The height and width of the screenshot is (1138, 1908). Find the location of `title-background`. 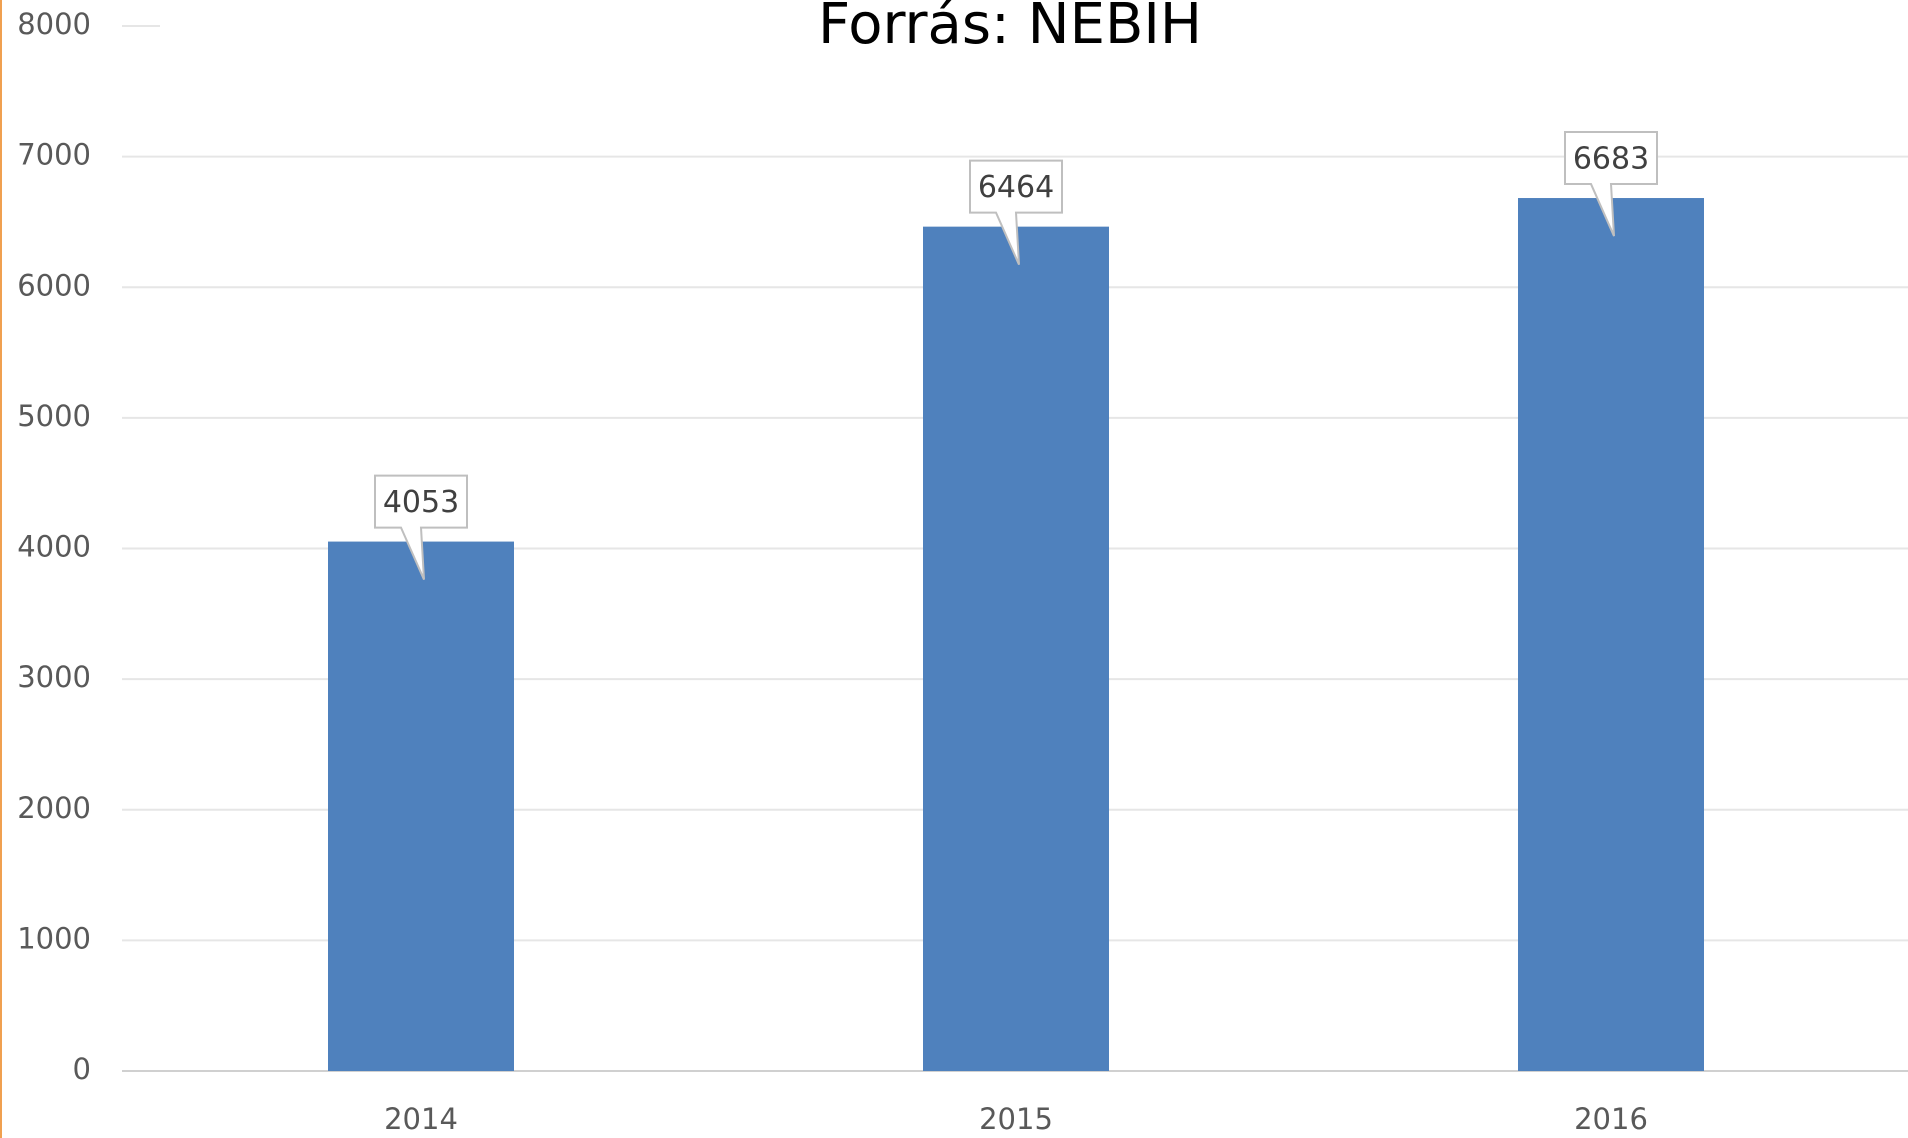

title-background is located at coordinates (1034, 30).